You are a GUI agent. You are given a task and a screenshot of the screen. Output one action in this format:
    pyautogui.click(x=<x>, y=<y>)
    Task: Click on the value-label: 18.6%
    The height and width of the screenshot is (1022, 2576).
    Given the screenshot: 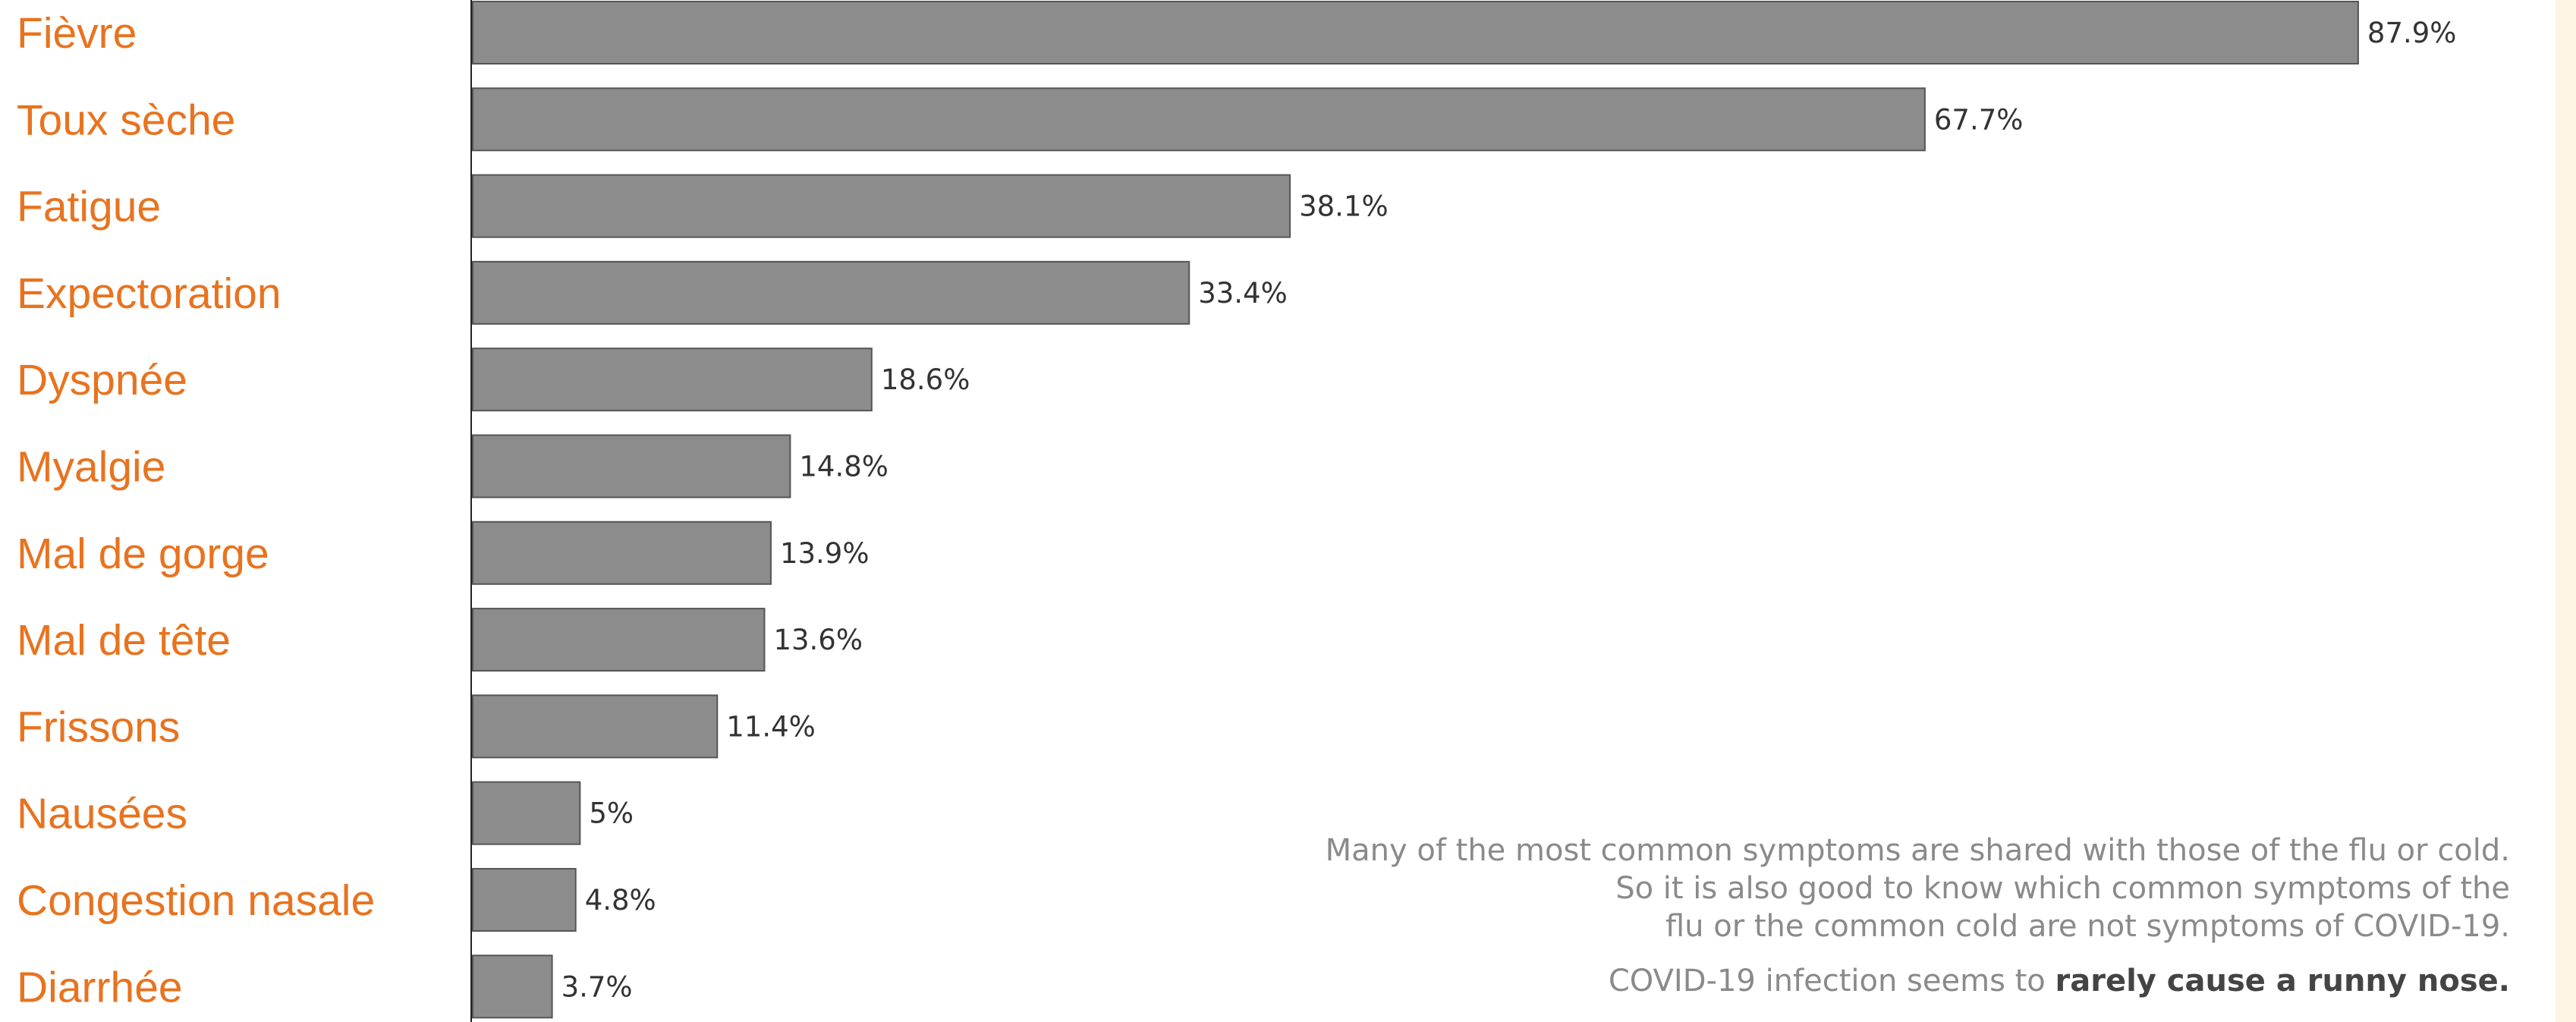 What is the action you would take?
    pyautogui.click(x=925, y=379)
    